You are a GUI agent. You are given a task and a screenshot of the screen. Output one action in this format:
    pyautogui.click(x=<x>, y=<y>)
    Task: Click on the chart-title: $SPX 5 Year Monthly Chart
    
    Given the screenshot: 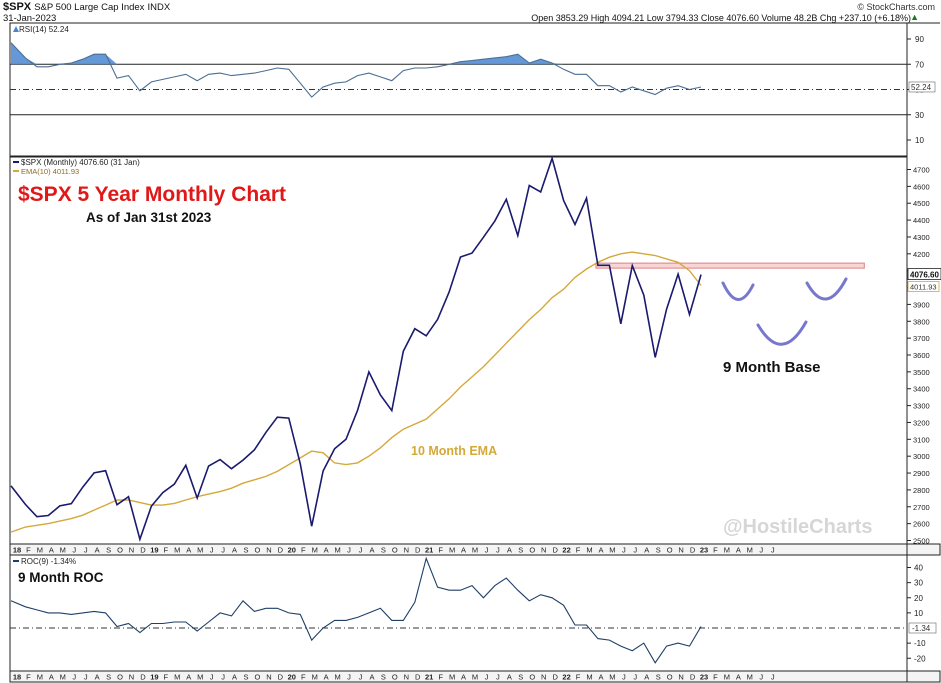 What is the action you would take?
    pyautogui.click(x=152, y=194)
    